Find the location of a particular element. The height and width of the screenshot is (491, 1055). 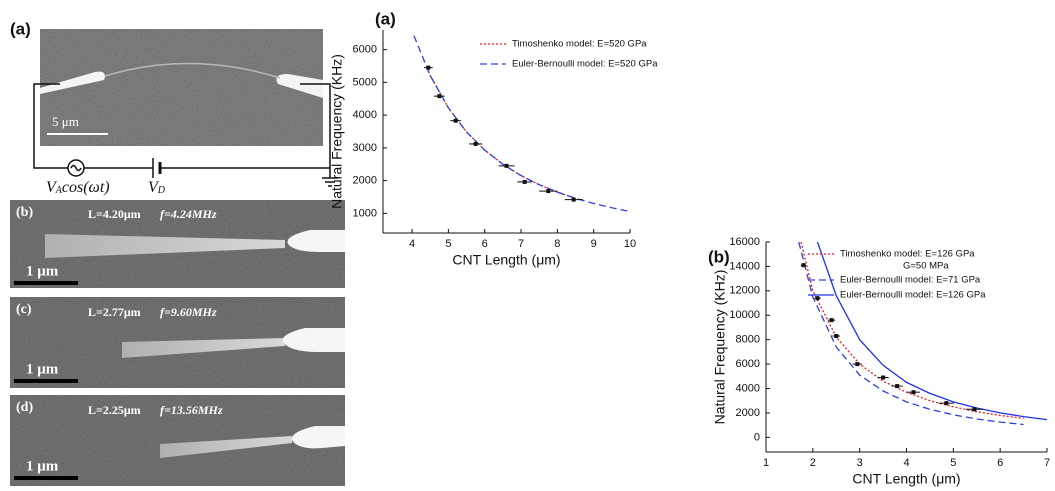

ac-source-label: VAcos(ωt) is located at coordinates (78, 188).